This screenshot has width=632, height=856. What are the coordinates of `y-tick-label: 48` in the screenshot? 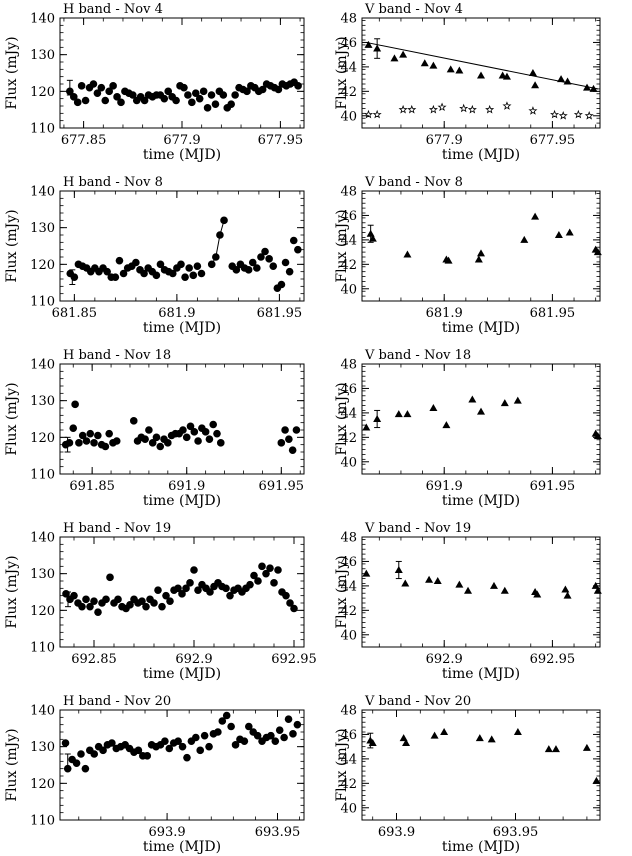 It's located at (348, 19).